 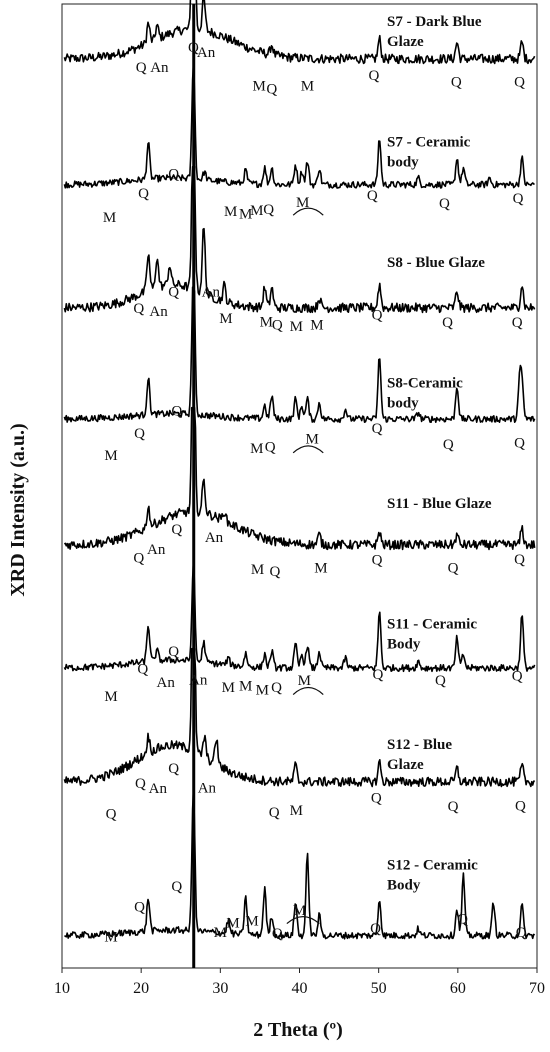 I want to click on x-tick-label: 50, so click(x=379, y=988).